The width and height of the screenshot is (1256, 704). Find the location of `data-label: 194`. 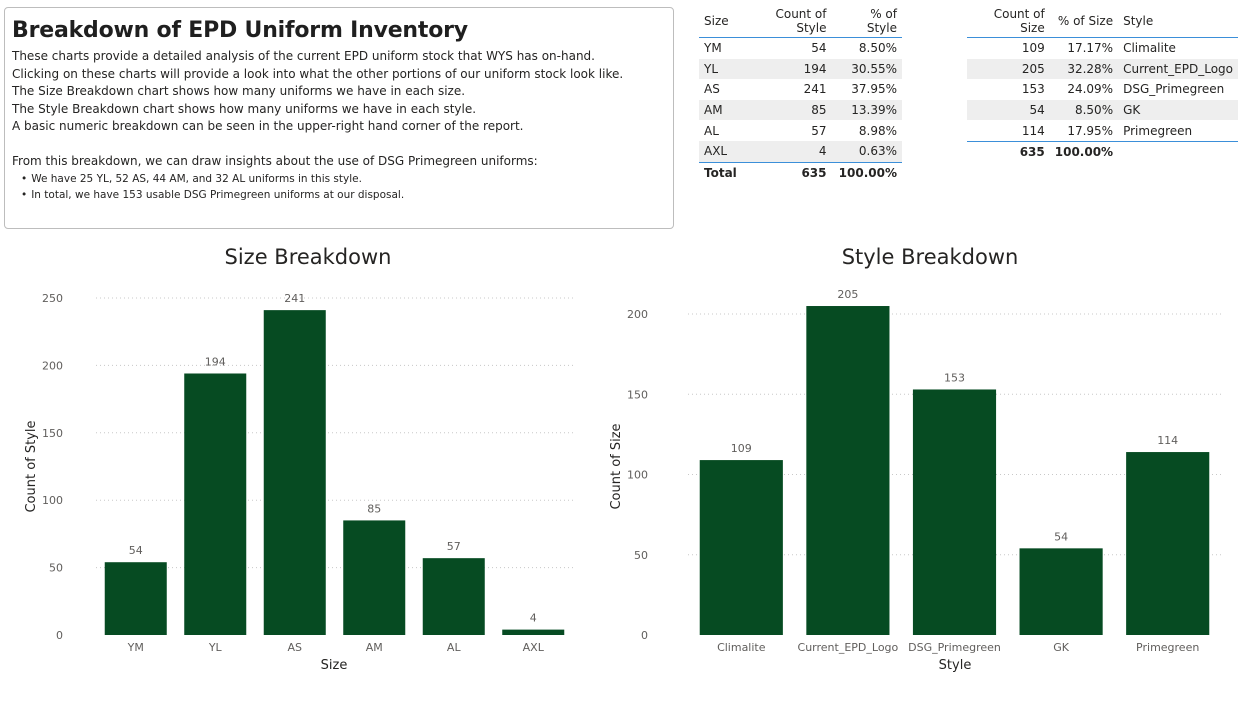

data-label: 194 is located at coordinates (215, 361).